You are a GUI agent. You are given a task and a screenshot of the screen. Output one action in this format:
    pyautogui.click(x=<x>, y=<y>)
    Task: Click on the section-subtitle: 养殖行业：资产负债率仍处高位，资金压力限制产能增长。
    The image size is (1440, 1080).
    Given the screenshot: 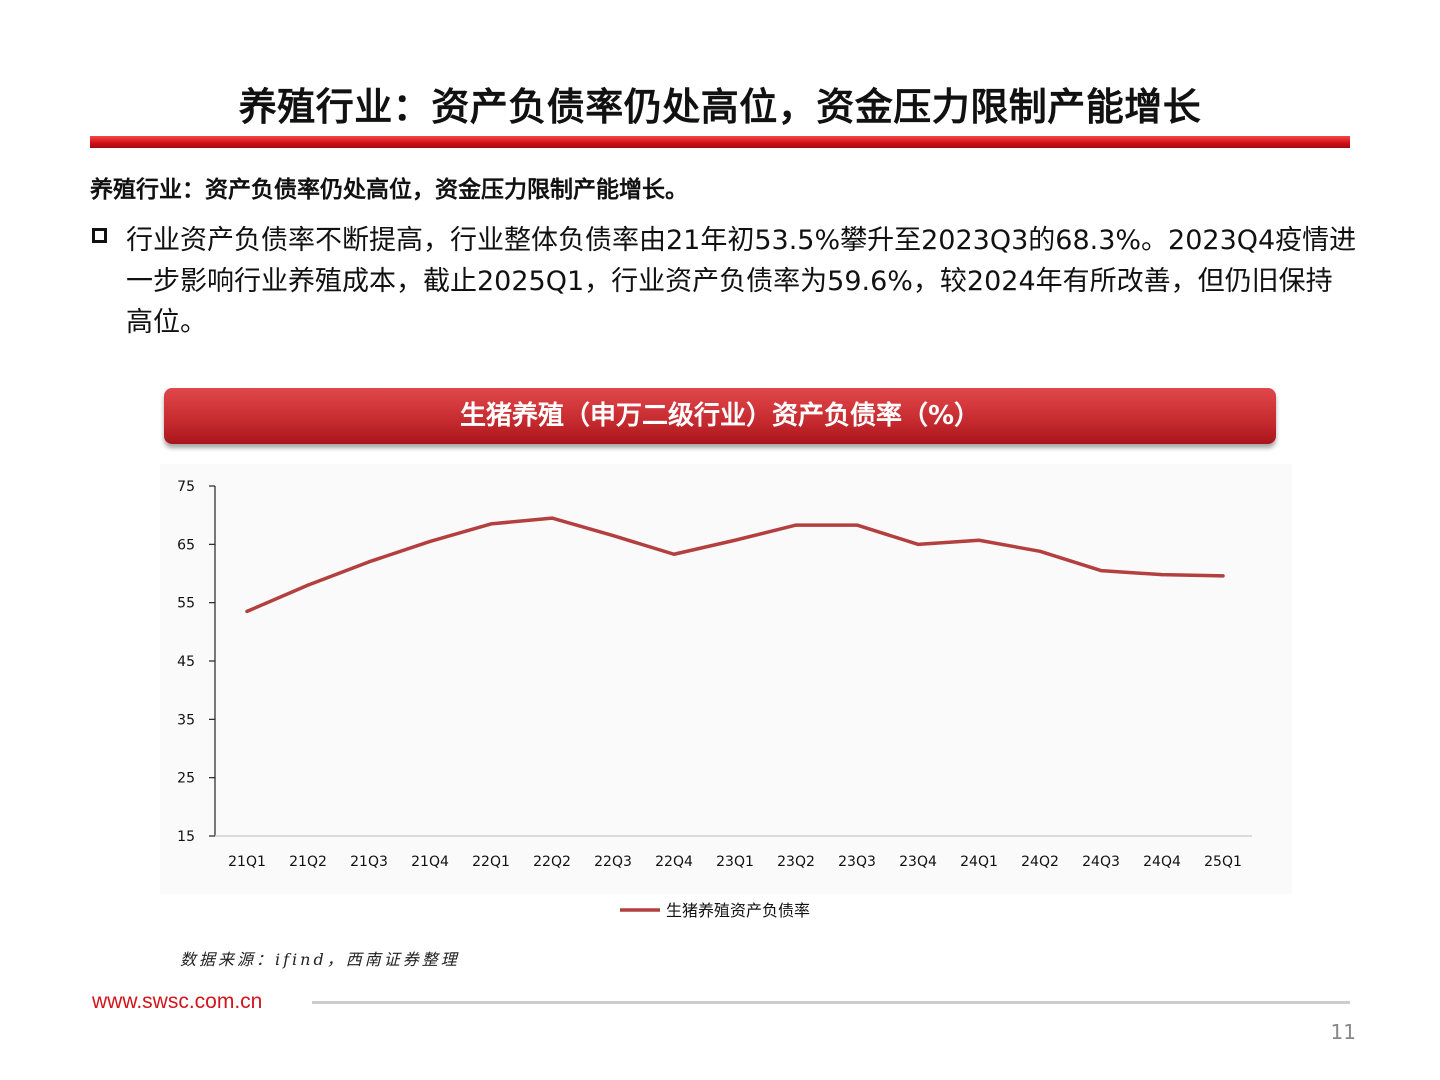 What is the action you would take?
    pyautogui.click(x=389, y=190)
    